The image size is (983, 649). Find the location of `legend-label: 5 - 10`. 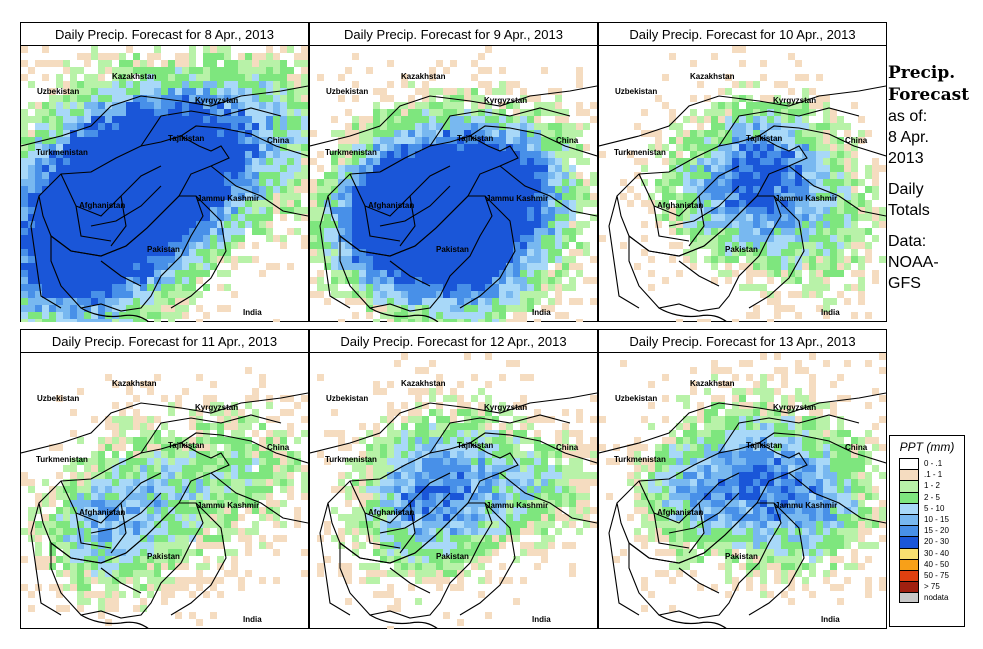

legend-label: 5 - 10 is located at coordinates (934, 508).